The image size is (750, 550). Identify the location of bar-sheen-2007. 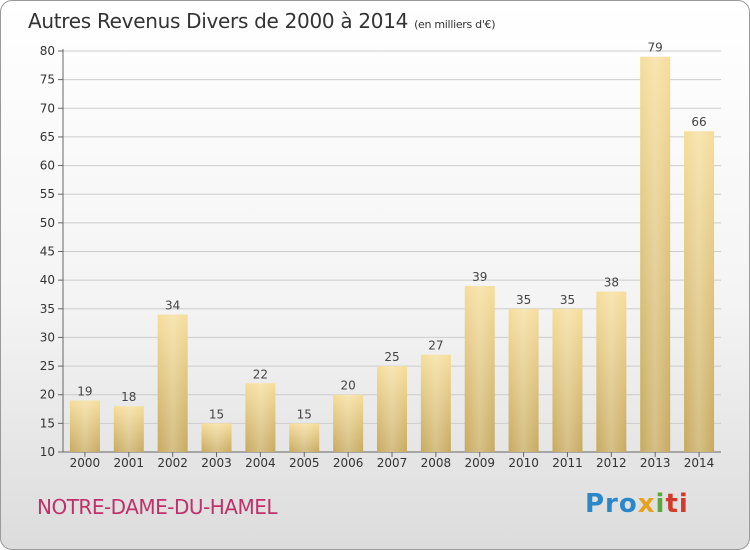
(392, 409).